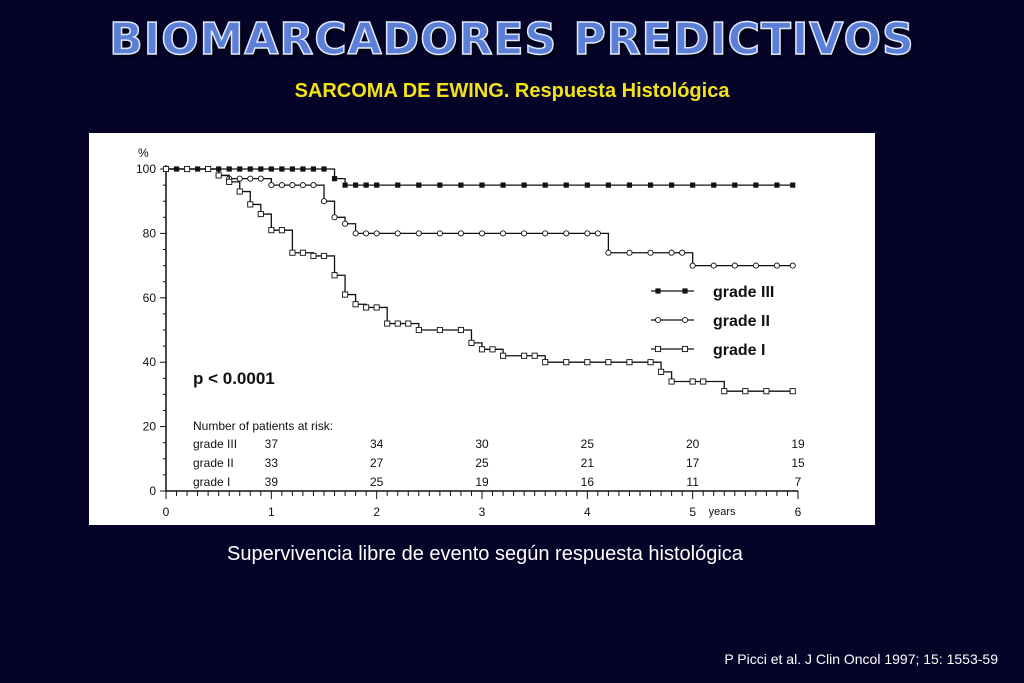  What do you see at coordinates (150, 362) in the screenshot?
I see `y-tick-label: 40` at bounding box center [150, 362].